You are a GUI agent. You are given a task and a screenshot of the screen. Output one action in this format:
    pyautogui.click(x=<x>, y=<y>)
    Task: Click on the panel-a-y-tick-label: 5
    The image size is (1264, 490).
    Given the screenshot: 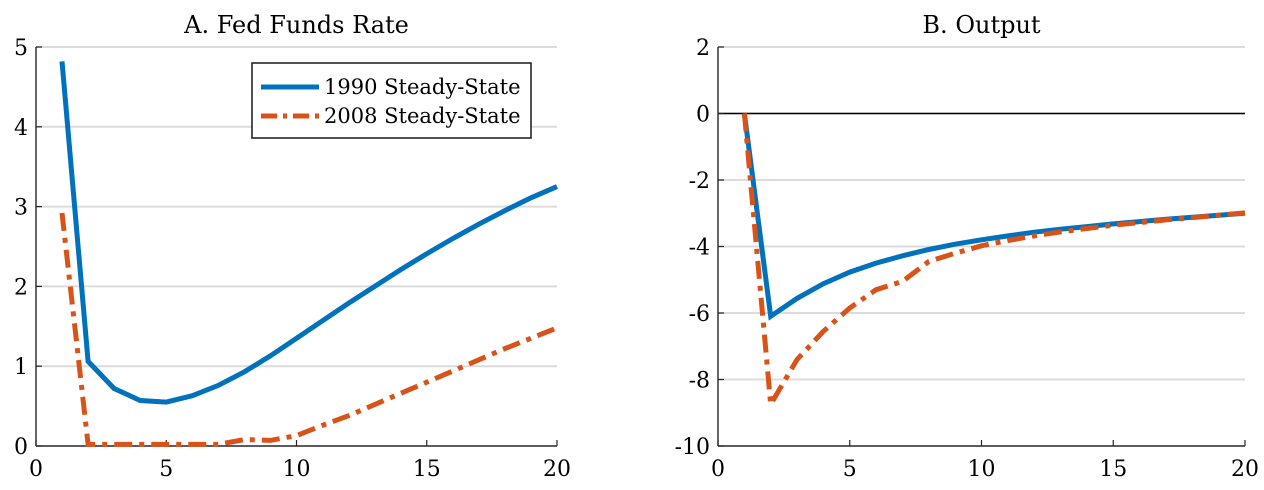 What is the action you would take?
    pyautogui.click(x=21, y=48)
    